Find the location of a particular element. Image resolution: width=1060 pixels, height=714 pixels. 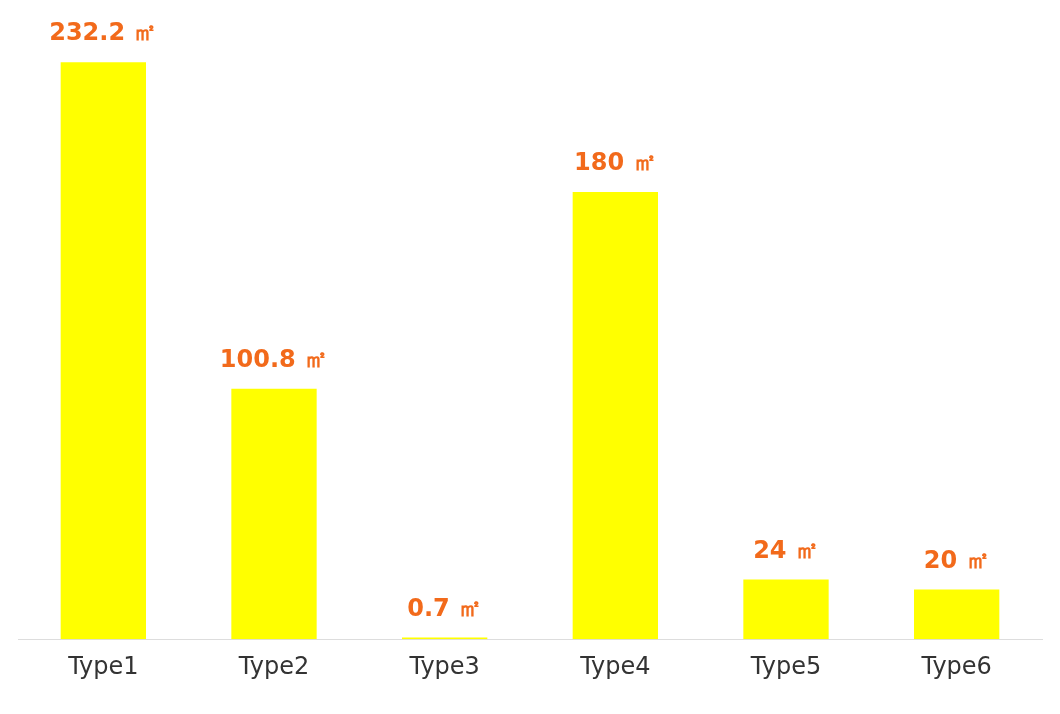

x-tick-label: Type1 is located at coordinates (103, 665).